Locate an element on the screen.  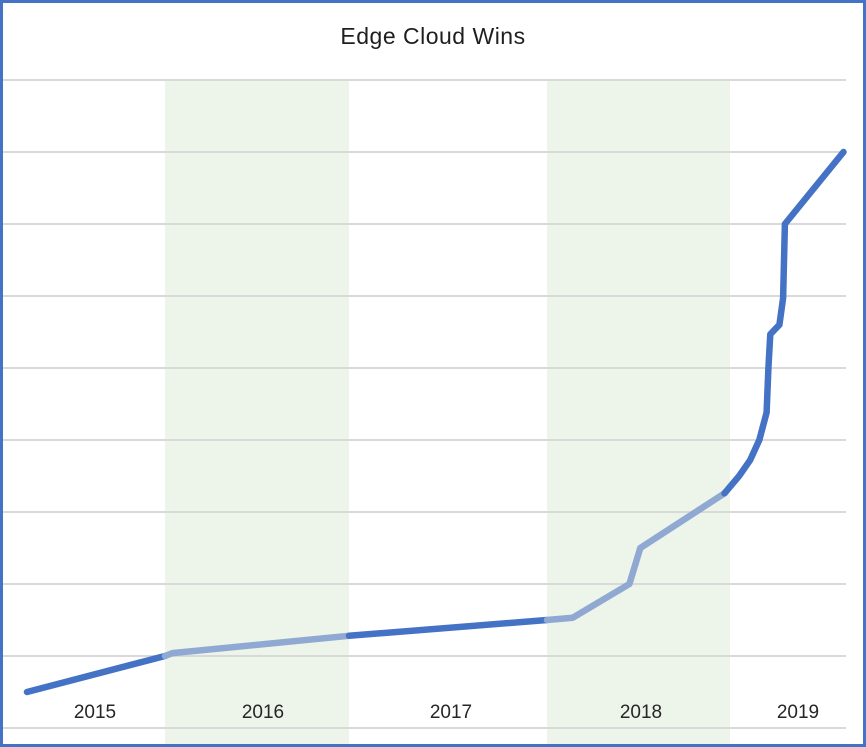
x-axis-label: 2015 is located at coordinates (95, 712).